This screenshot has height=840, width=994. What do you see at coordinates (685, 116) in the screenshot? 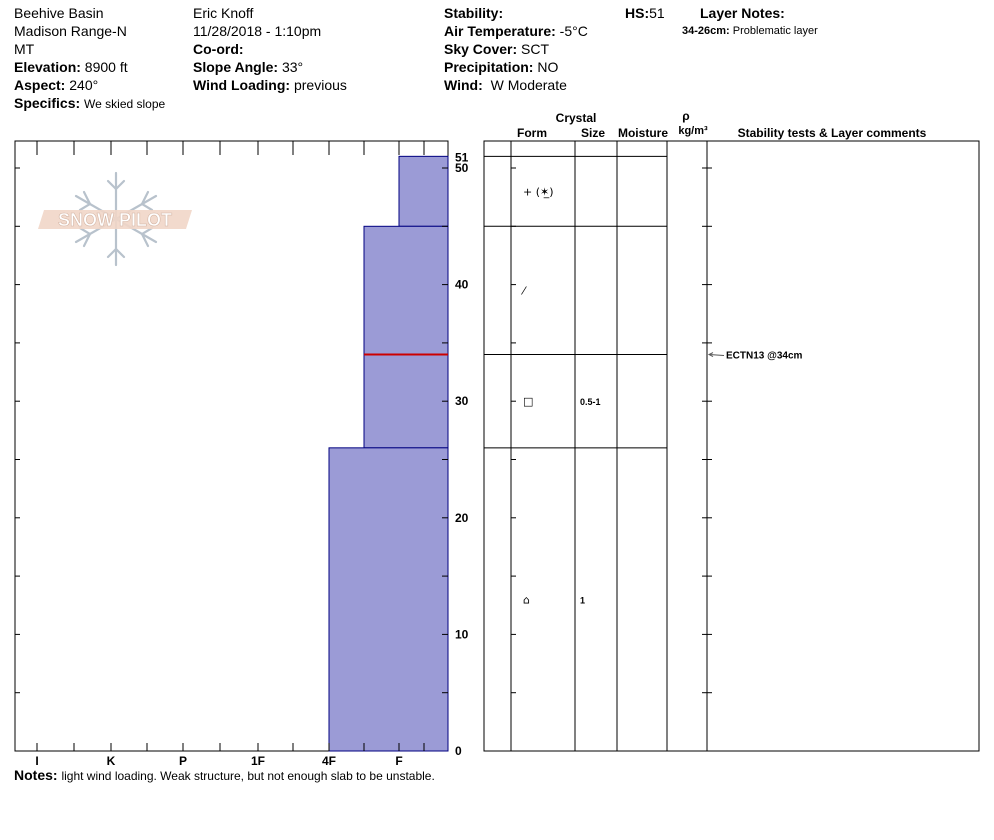
I see `rho-header: ρ` at bounding box center [685, 116].